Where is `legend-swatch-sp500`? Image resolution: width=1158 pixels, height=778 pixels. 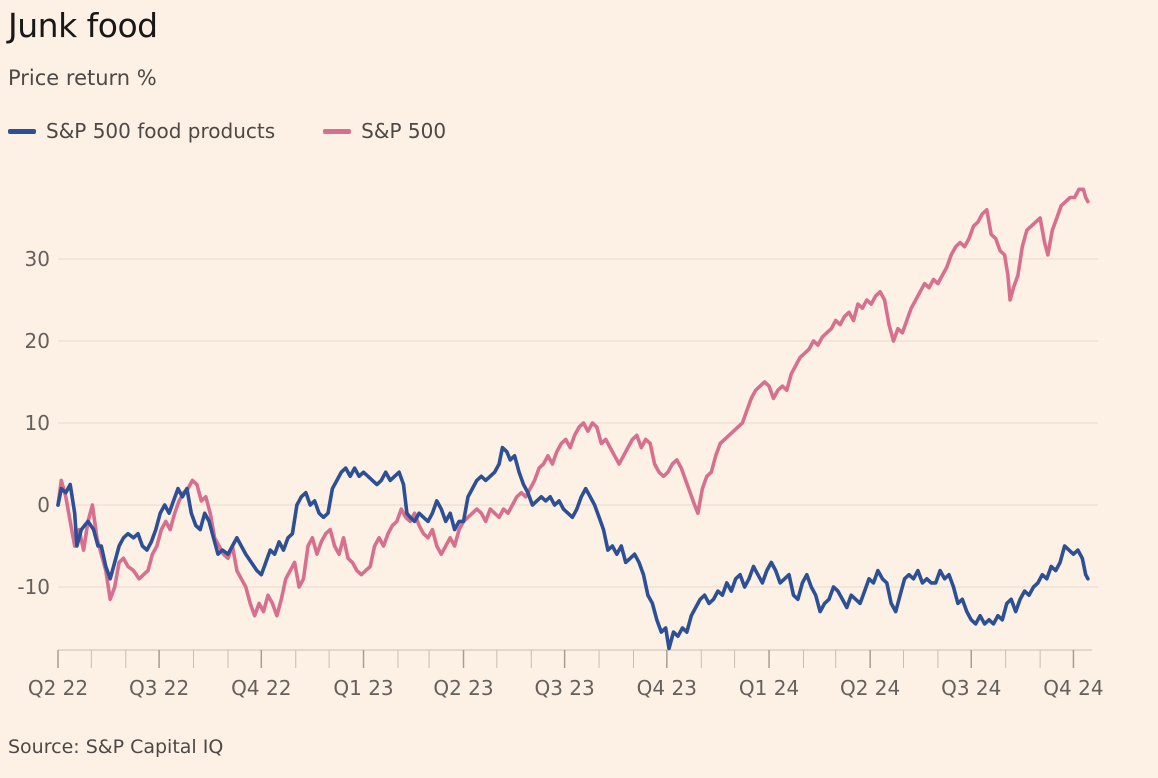 legend-swatch-sp500 is located at coordinates (337, 131).